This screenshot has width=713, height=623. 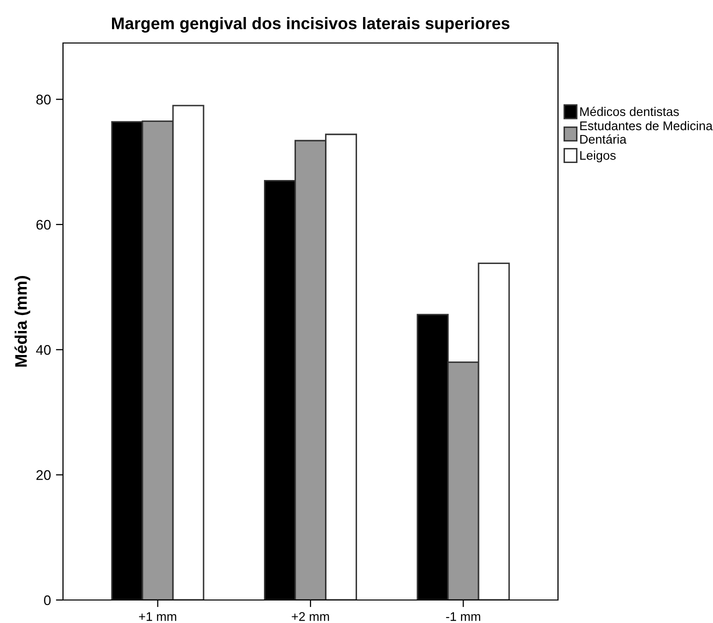 I want to click on x-tick-label: +1 mm, so click(x=157, y=616).